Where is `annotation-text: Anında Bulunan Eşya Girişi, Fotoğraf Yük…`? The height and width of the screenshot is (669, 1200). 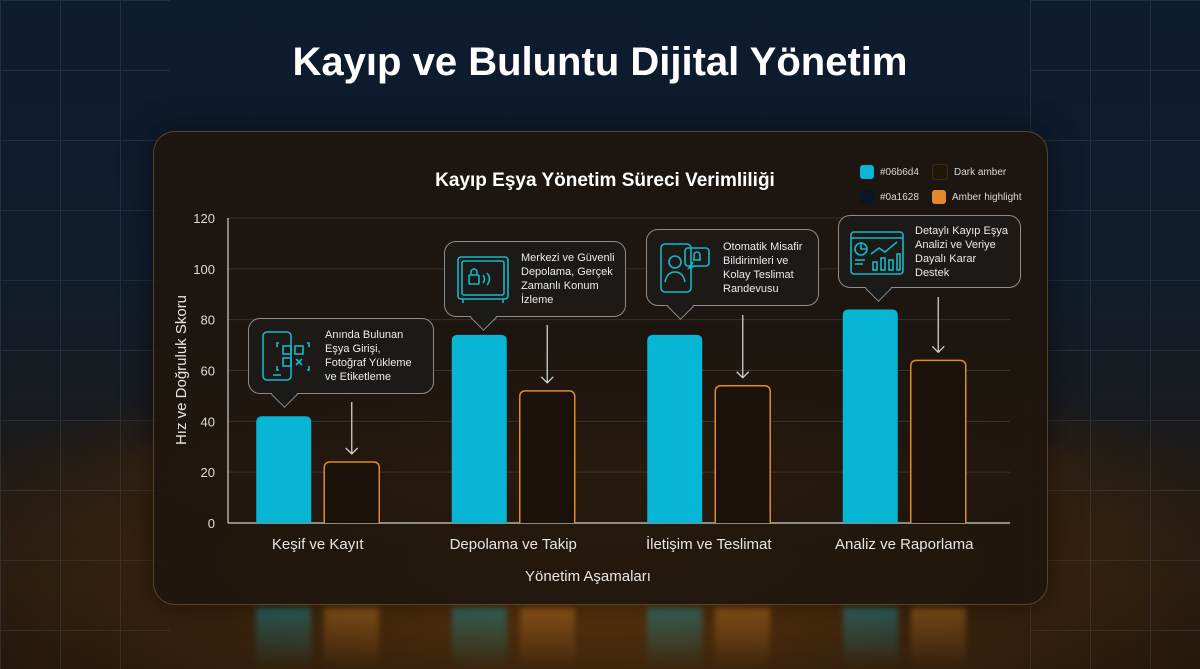 annotation-text: Anında Bulunan Eşya Girişi, Fotoğraf Yük… is located at coordinates (368, 356).